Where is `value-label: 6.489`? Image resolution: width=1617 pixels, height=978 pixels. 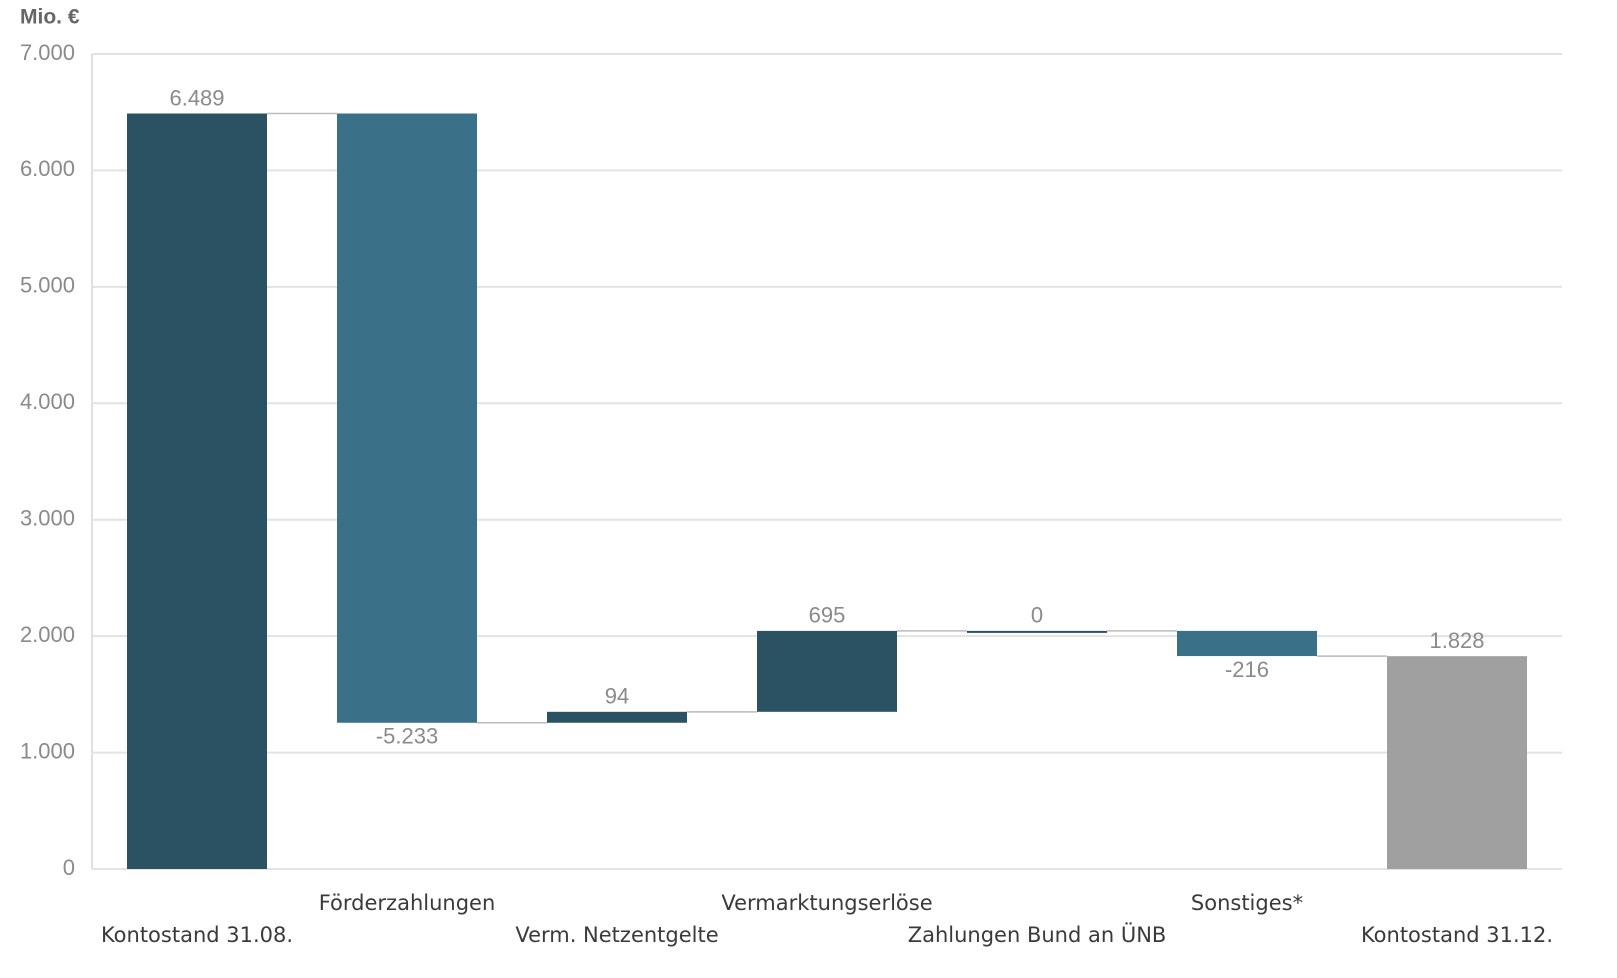 value-label: 6.489 is located at coordinates (196, 97).